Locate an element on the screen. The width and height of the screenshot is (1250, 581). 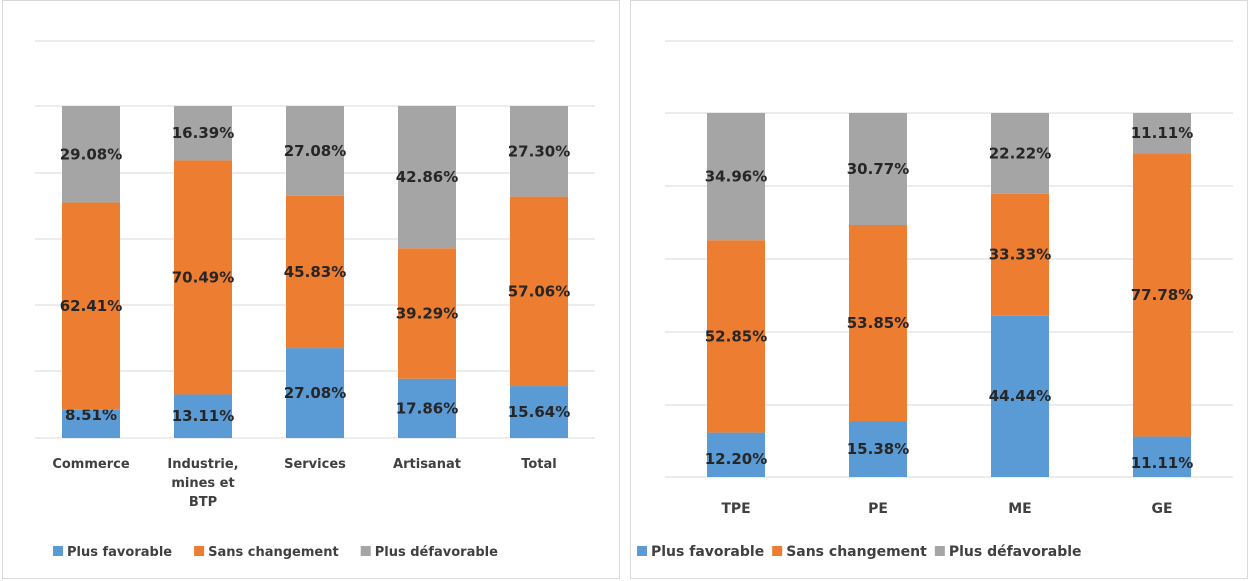
data-label: 42.86% is located at coordinates (427, 177).